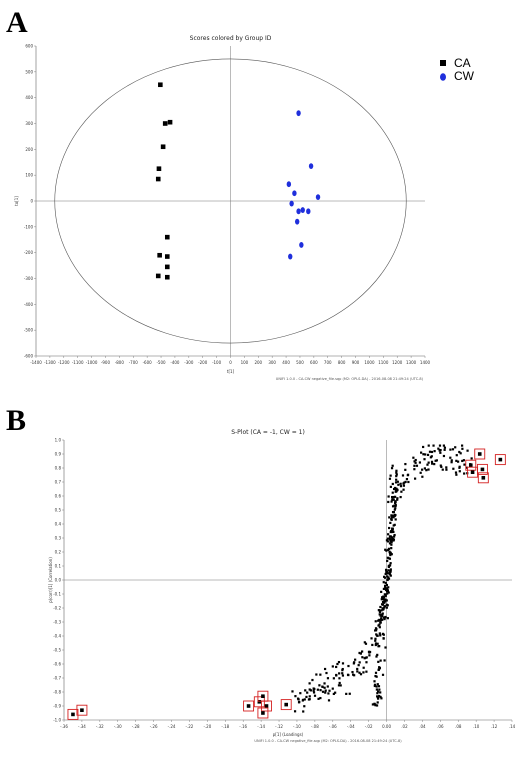 The image size is (531, 758). I want to click on chart-title: S-Plot (CA = -1, CW = 1), so click(268, 432).